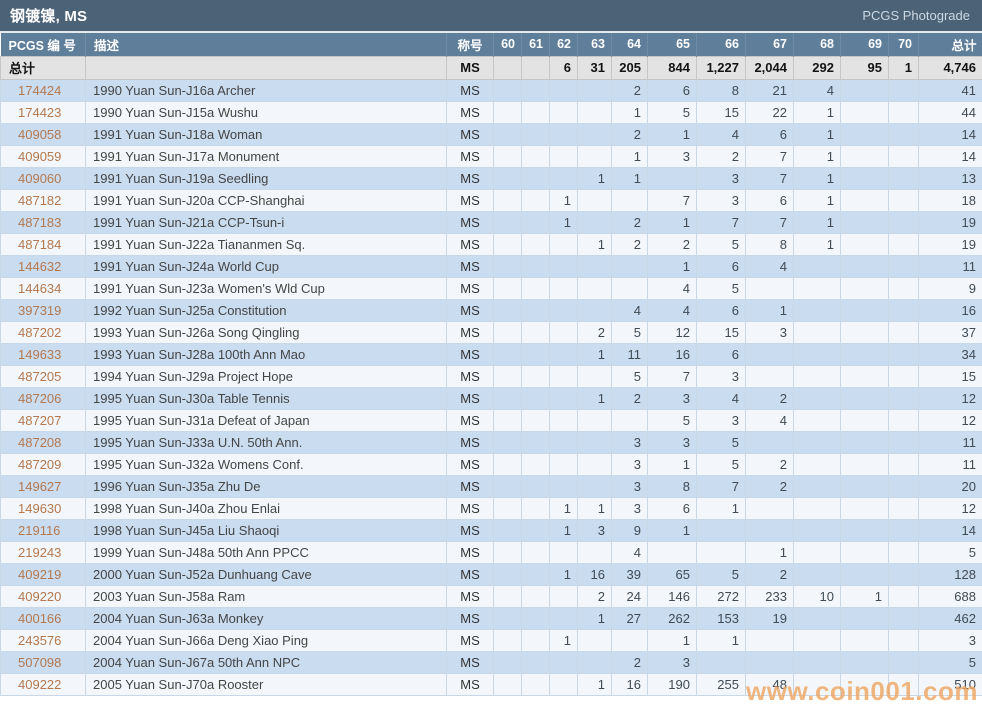 Image resolution: width=982 pixels, height=722 pixels. Describe the element at coordinates (43, 574) in the screenshot. I see `pcgs-number-link: 409219` at that location.